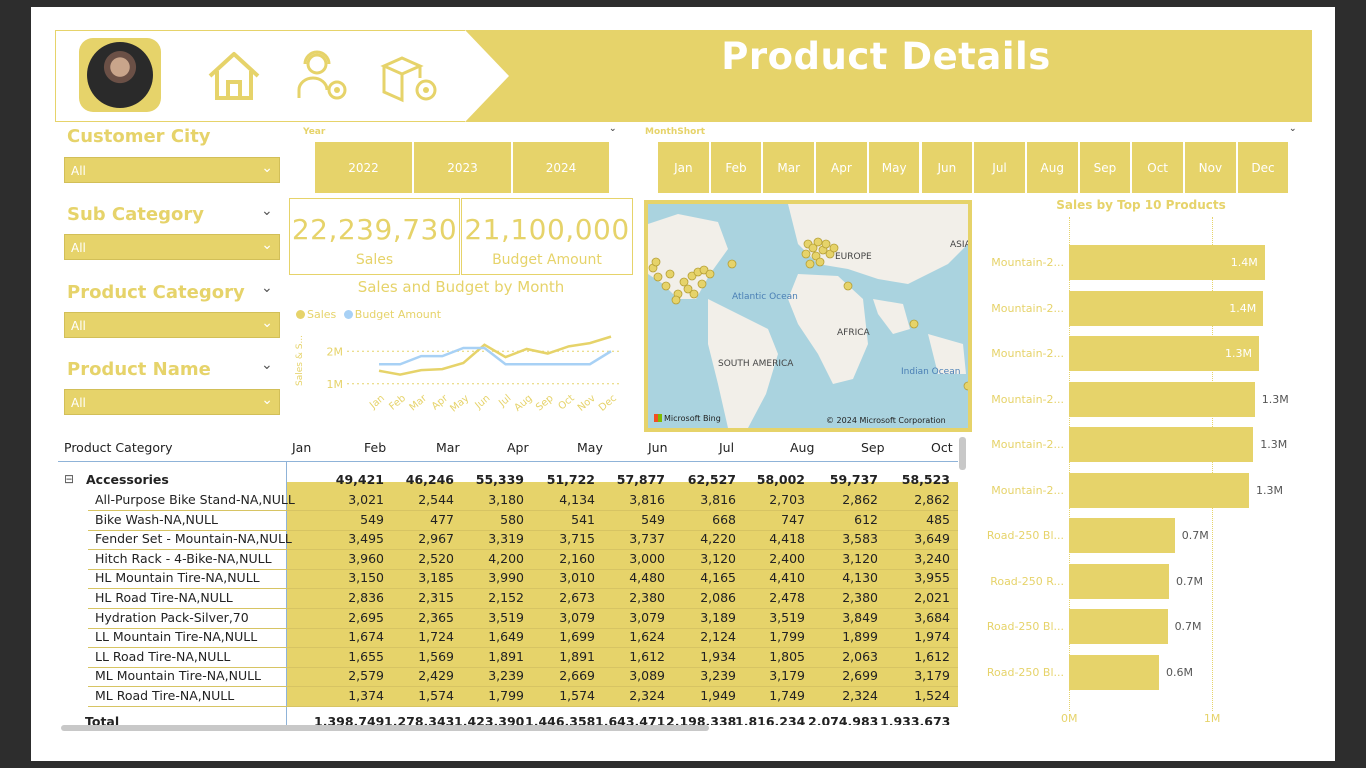 The height and width of the screenshot is (768, 1366). I want to click on month-tile-jan: Jan, so click(684, 167).